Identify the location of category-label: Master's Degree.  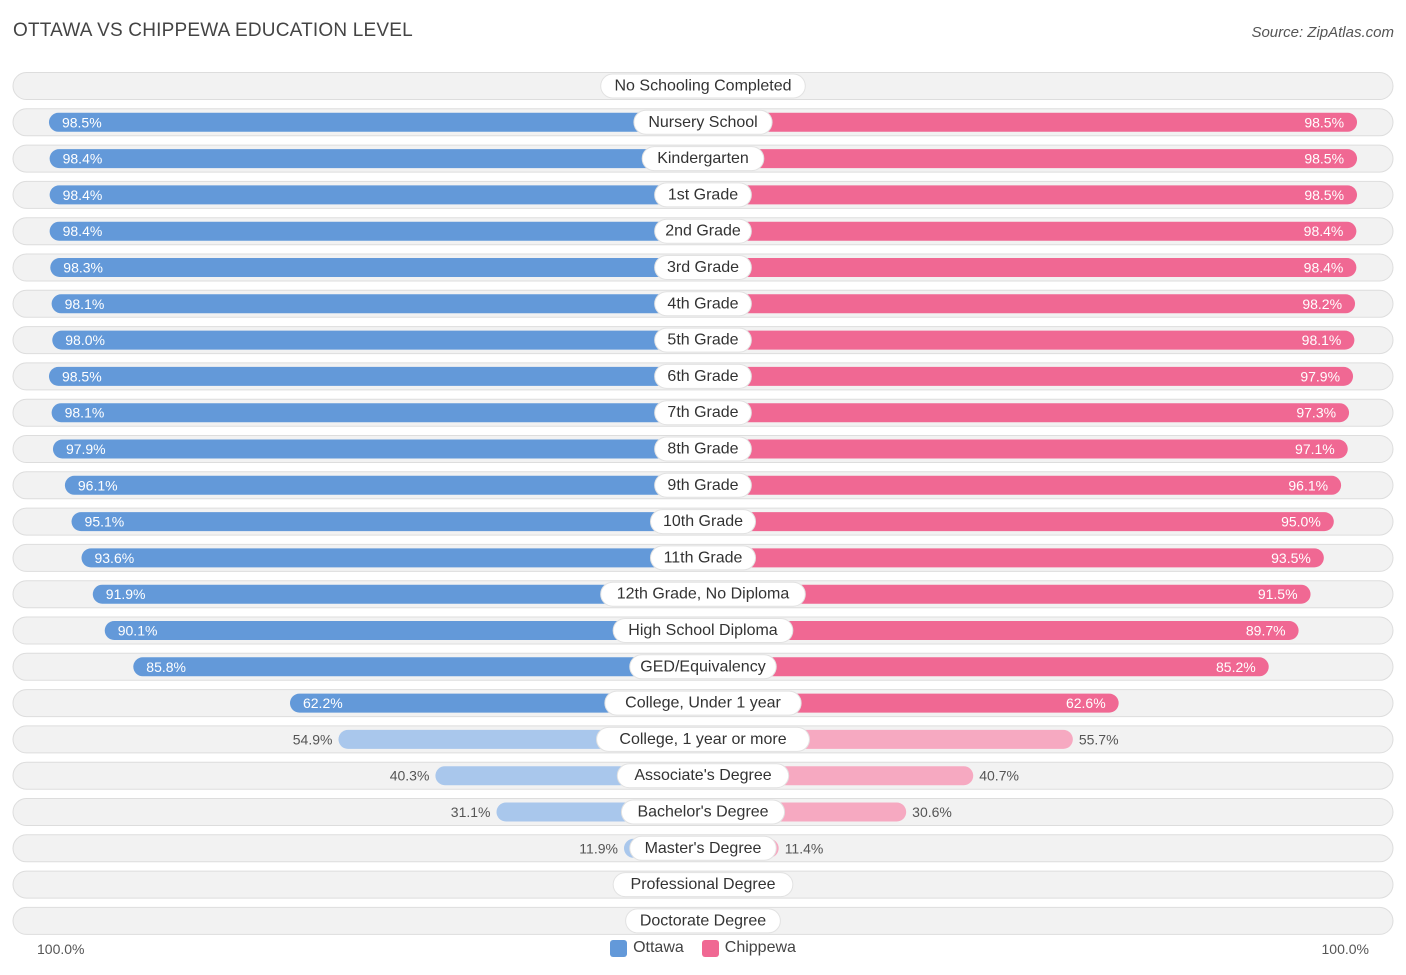
(703, 848).